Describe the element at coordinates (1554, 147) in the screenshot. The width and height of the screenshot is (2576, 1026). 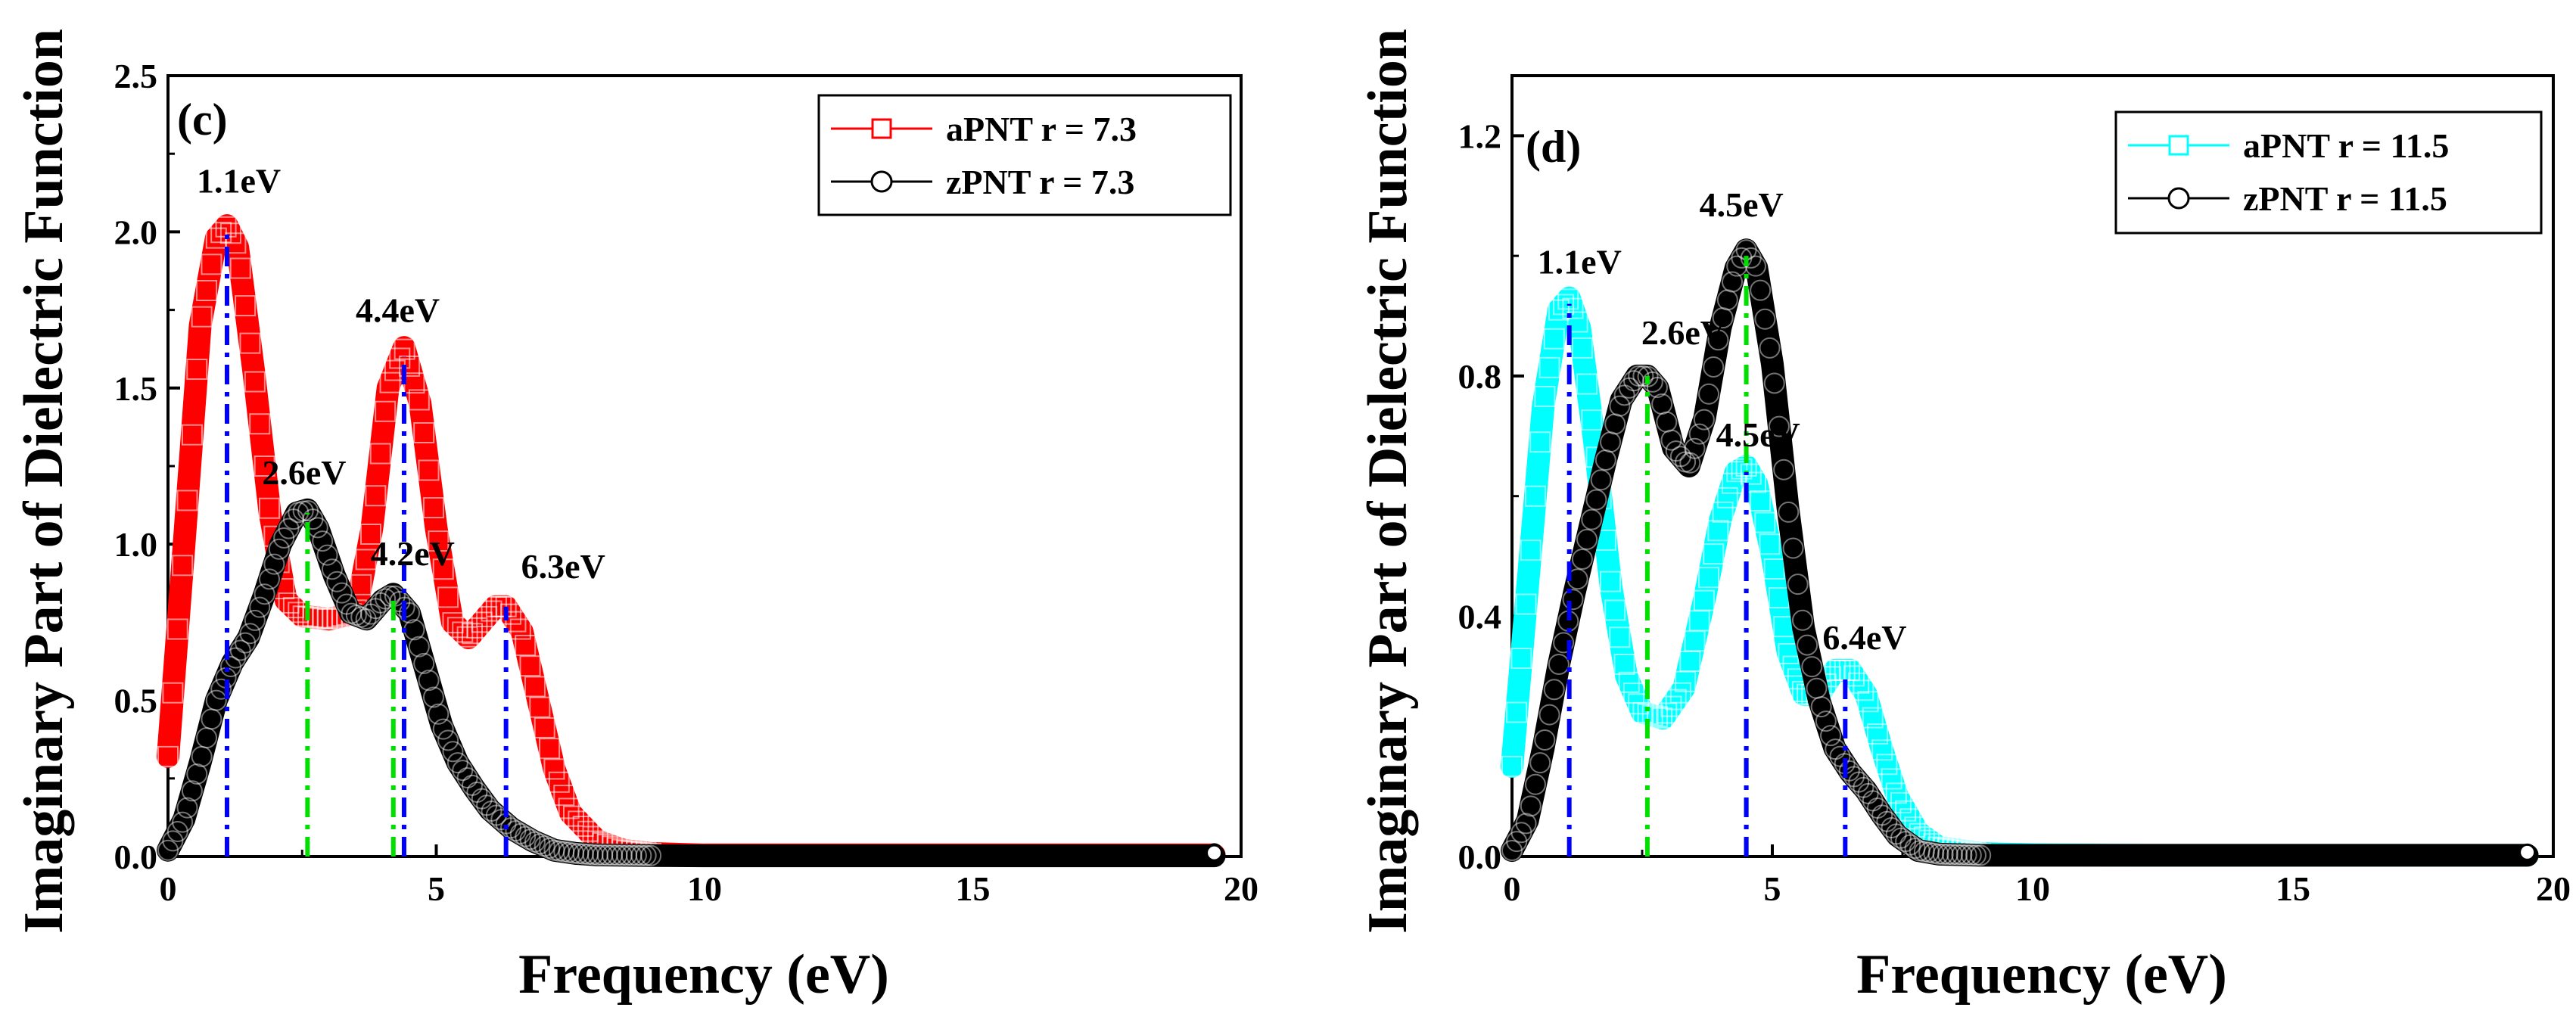
I see `panel-label: (d)` at that location.